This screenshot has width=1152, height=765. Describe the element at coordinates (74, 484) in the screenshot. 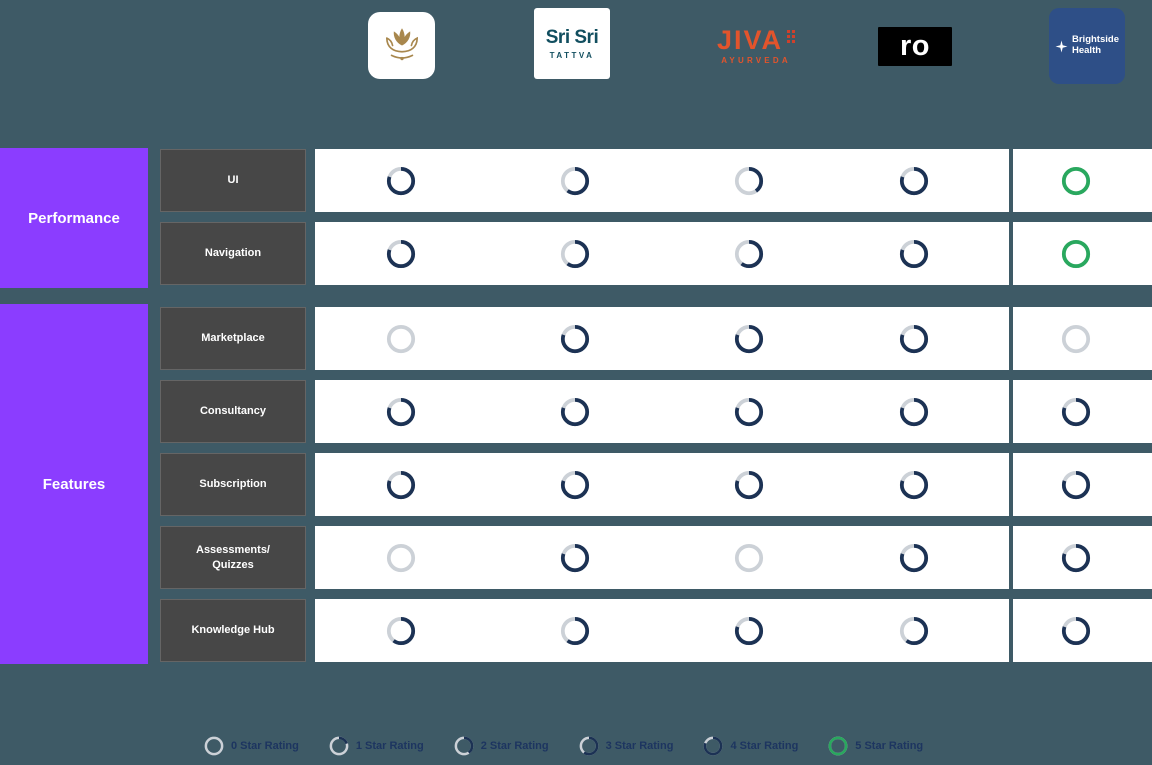

I see `section-features: Features` at that location.